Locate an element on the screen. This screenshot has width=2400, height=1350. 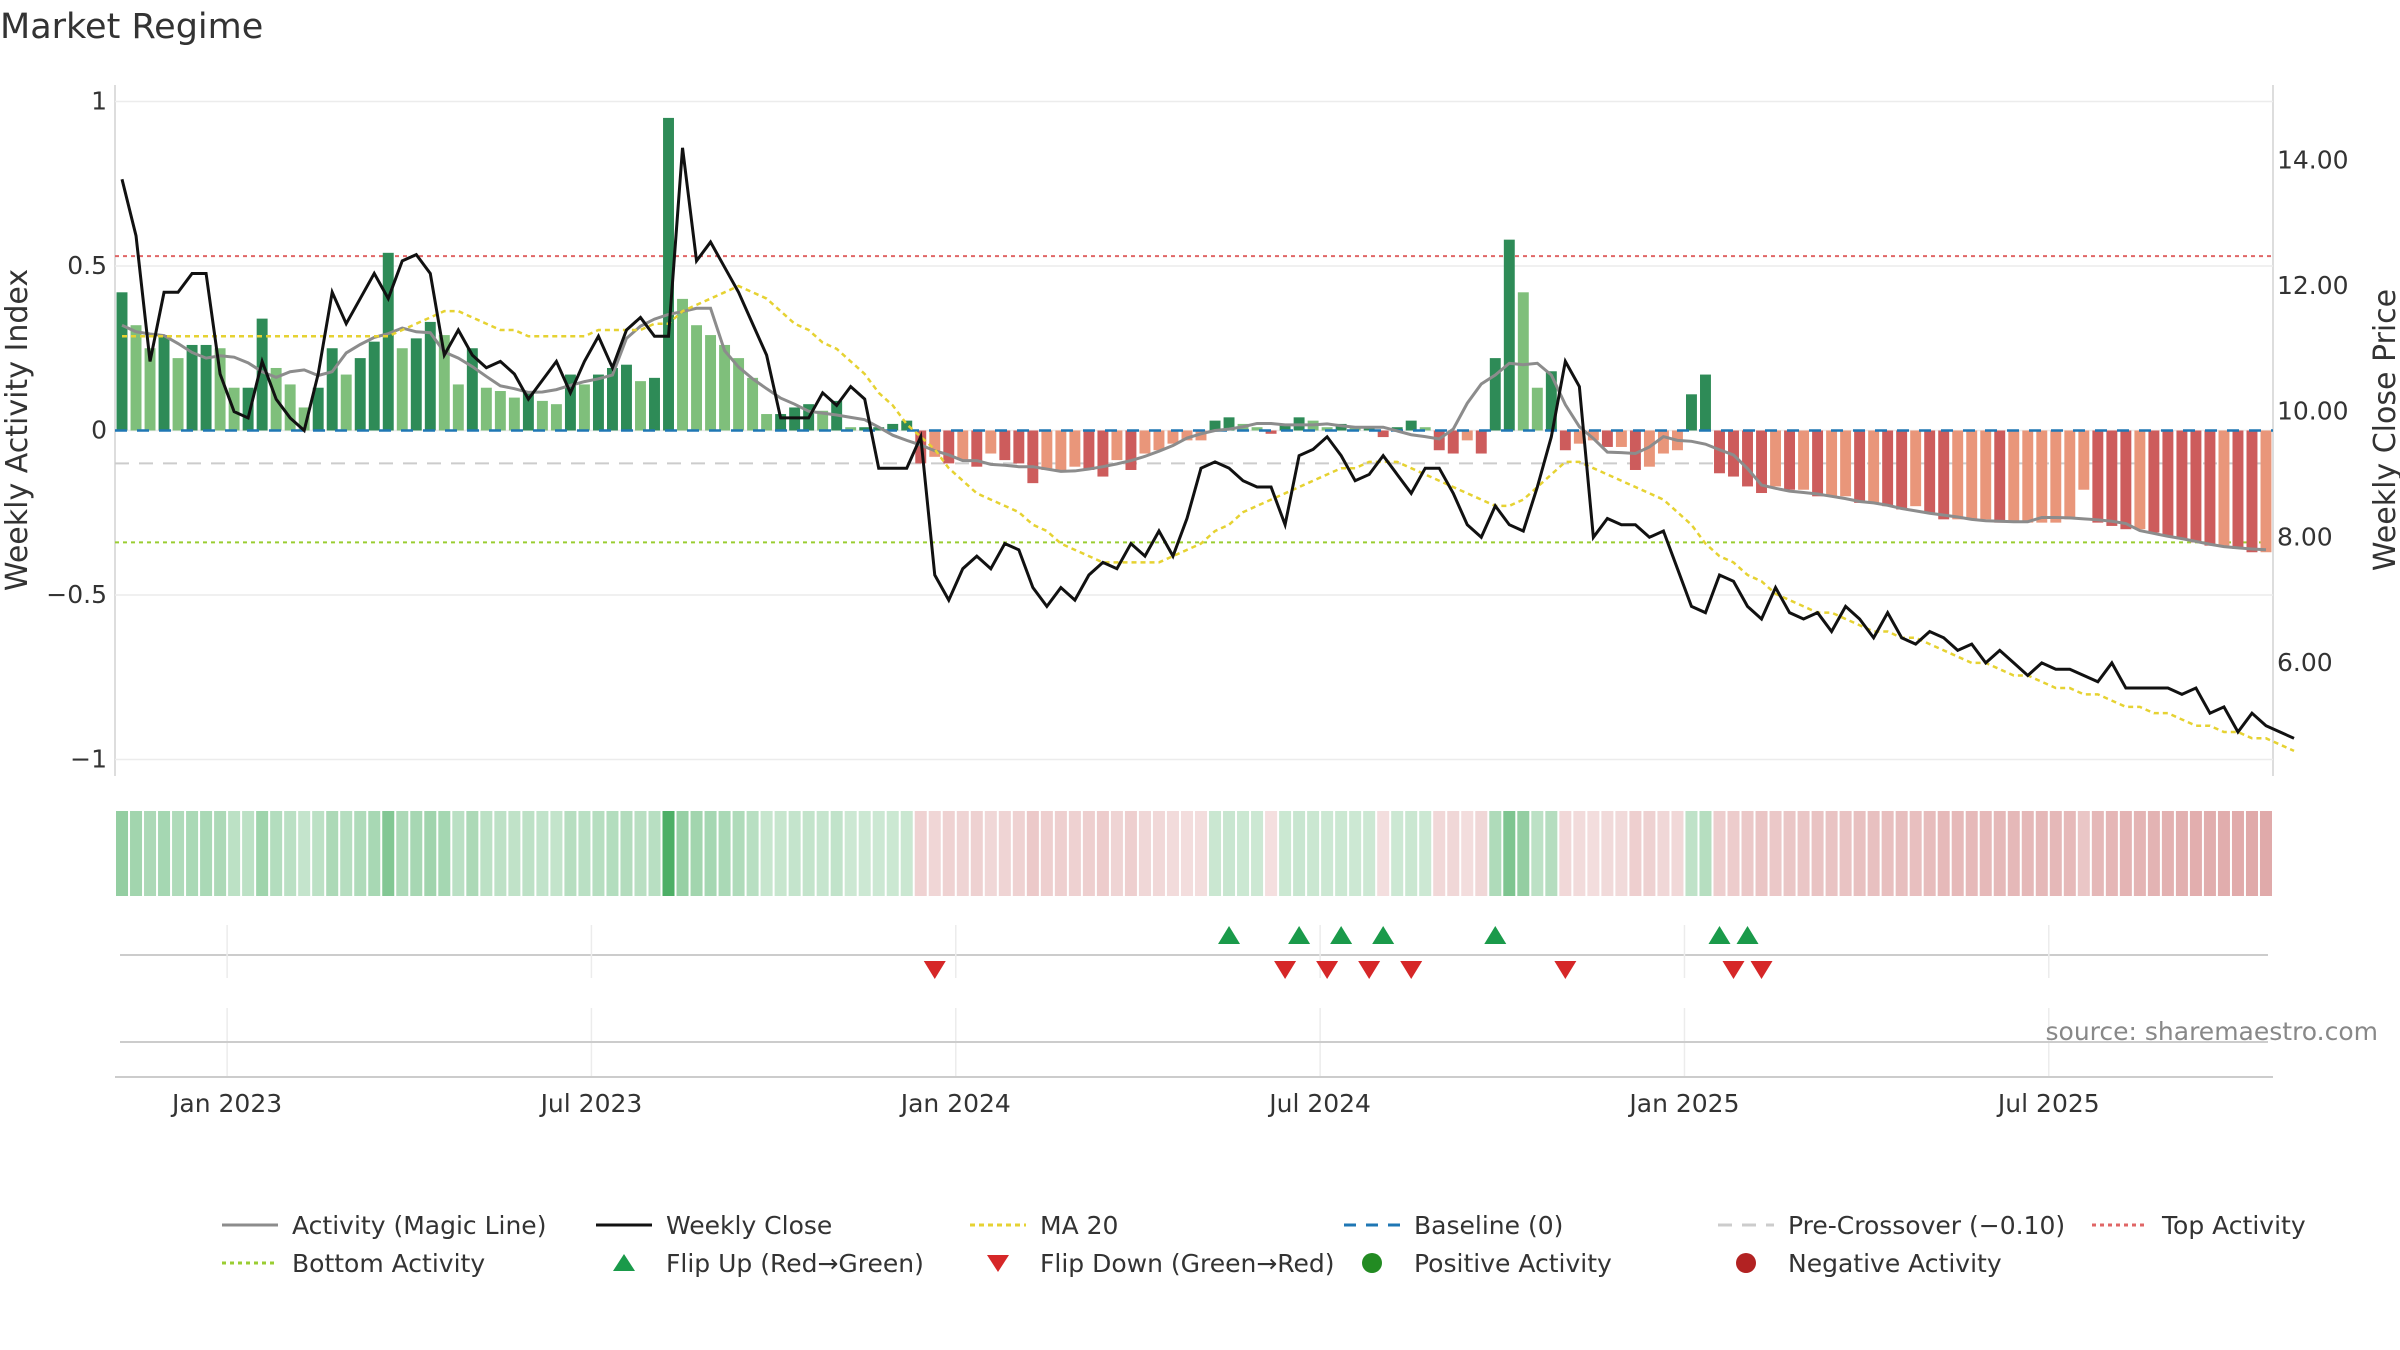
y-tick-label-right: 8.00 is located at coordinates (2305, 536).